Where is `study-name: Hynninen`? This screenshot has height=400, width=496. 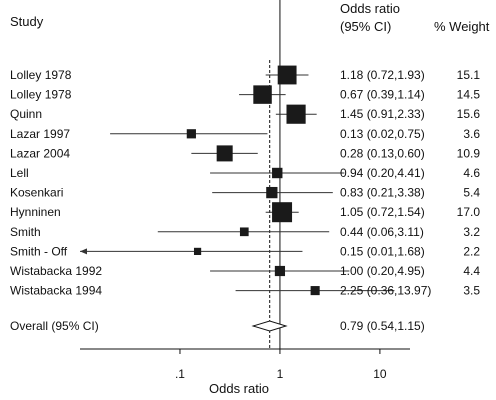
study-name: Hynninen is located at coordinates (35, 212).